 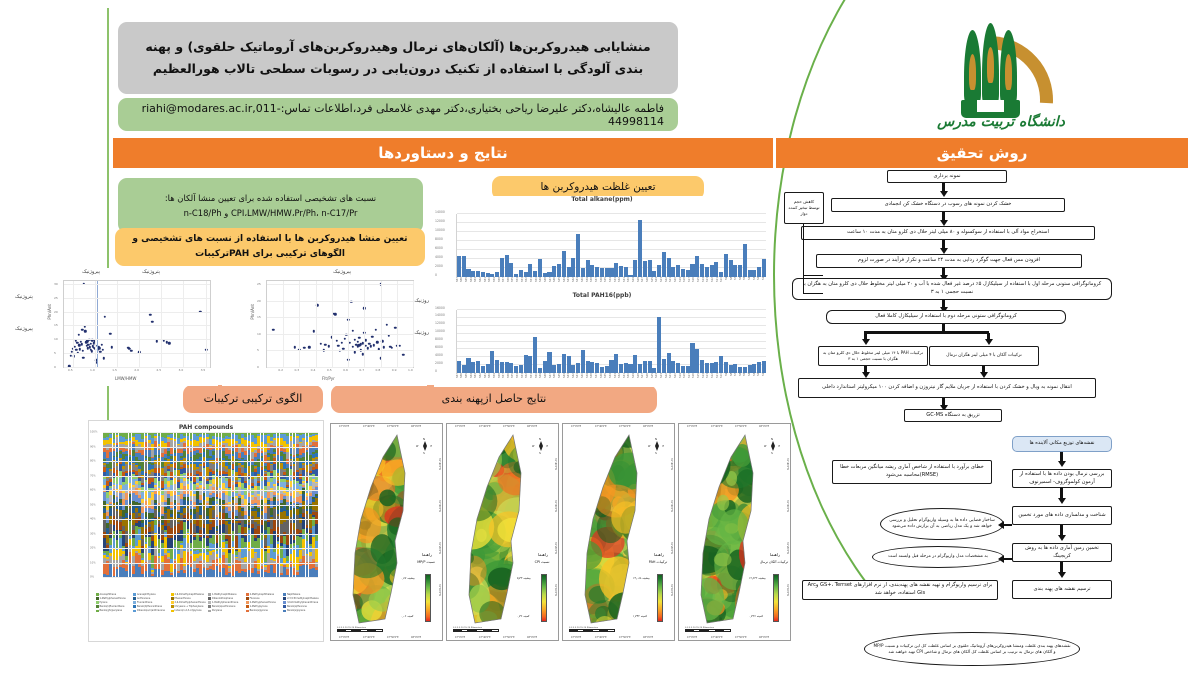 What do you see at coordinates (555, 279) in the screenshot?
I see `x-tick-label: S46` at bounding box center [555, 279].